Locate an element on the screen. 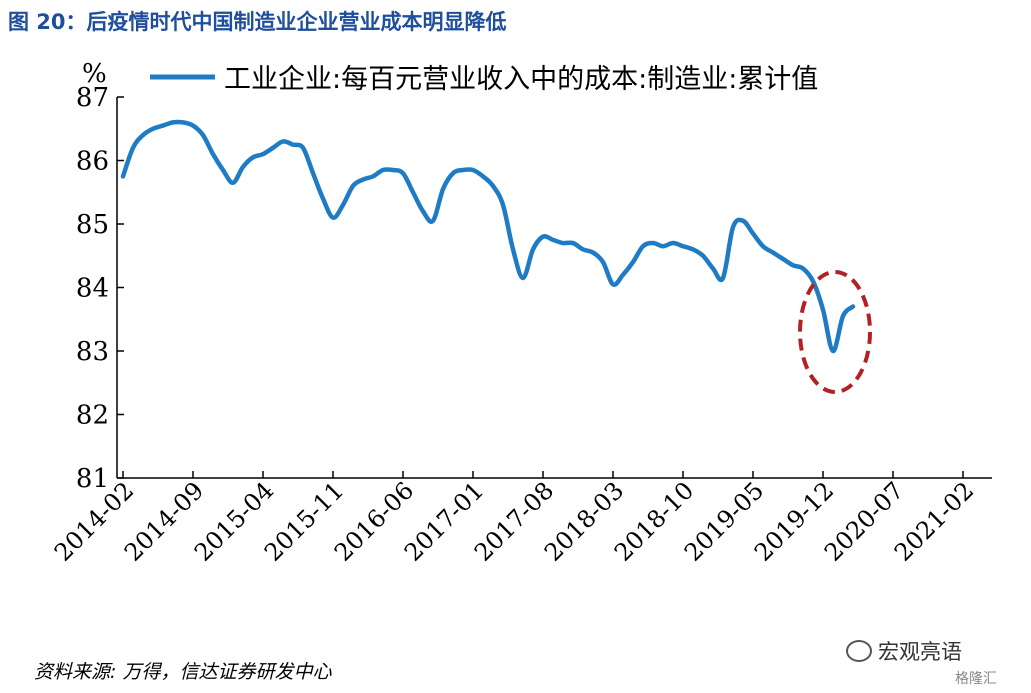  annotation-layer is located at coordinates (835, 331).